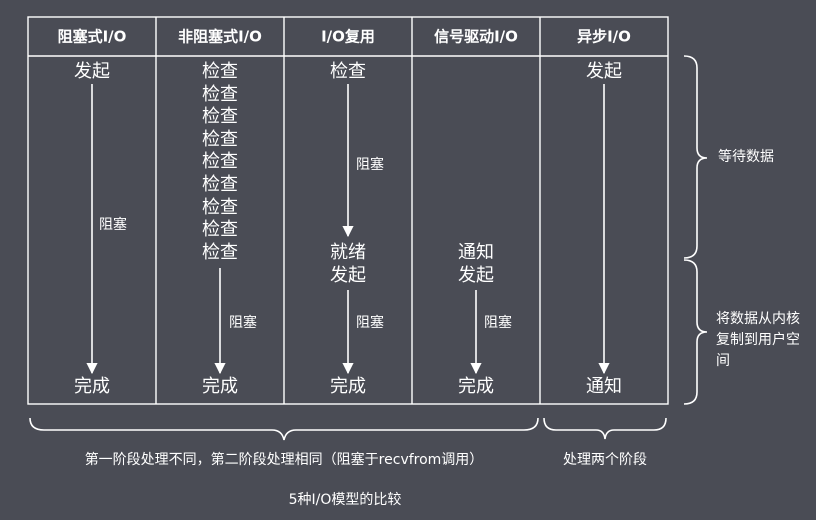  What do you see at coordinates (348, 252) in the screenshot?
I see `step-ready: 就绪` at bounding box center [348, 252].